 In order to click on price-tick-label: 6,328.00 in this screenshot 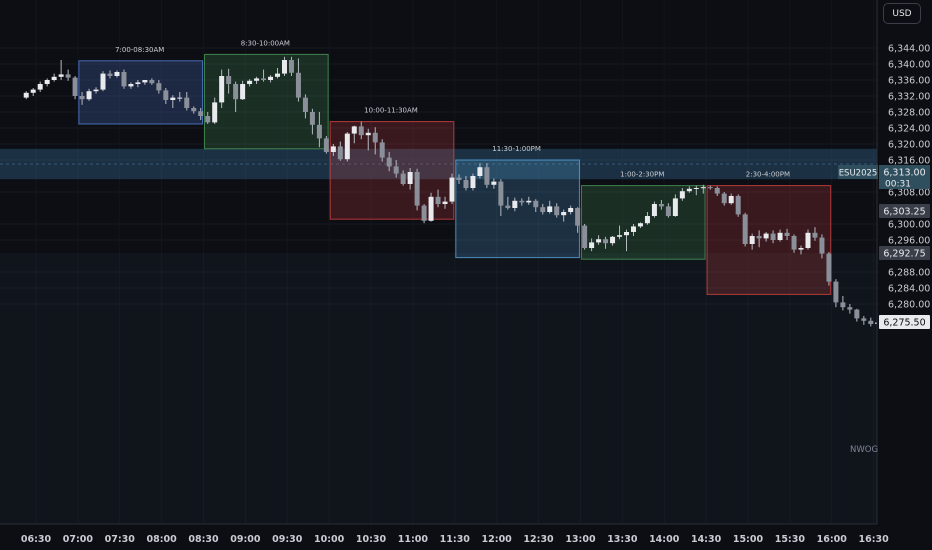, I will do `click(909, 113)`.